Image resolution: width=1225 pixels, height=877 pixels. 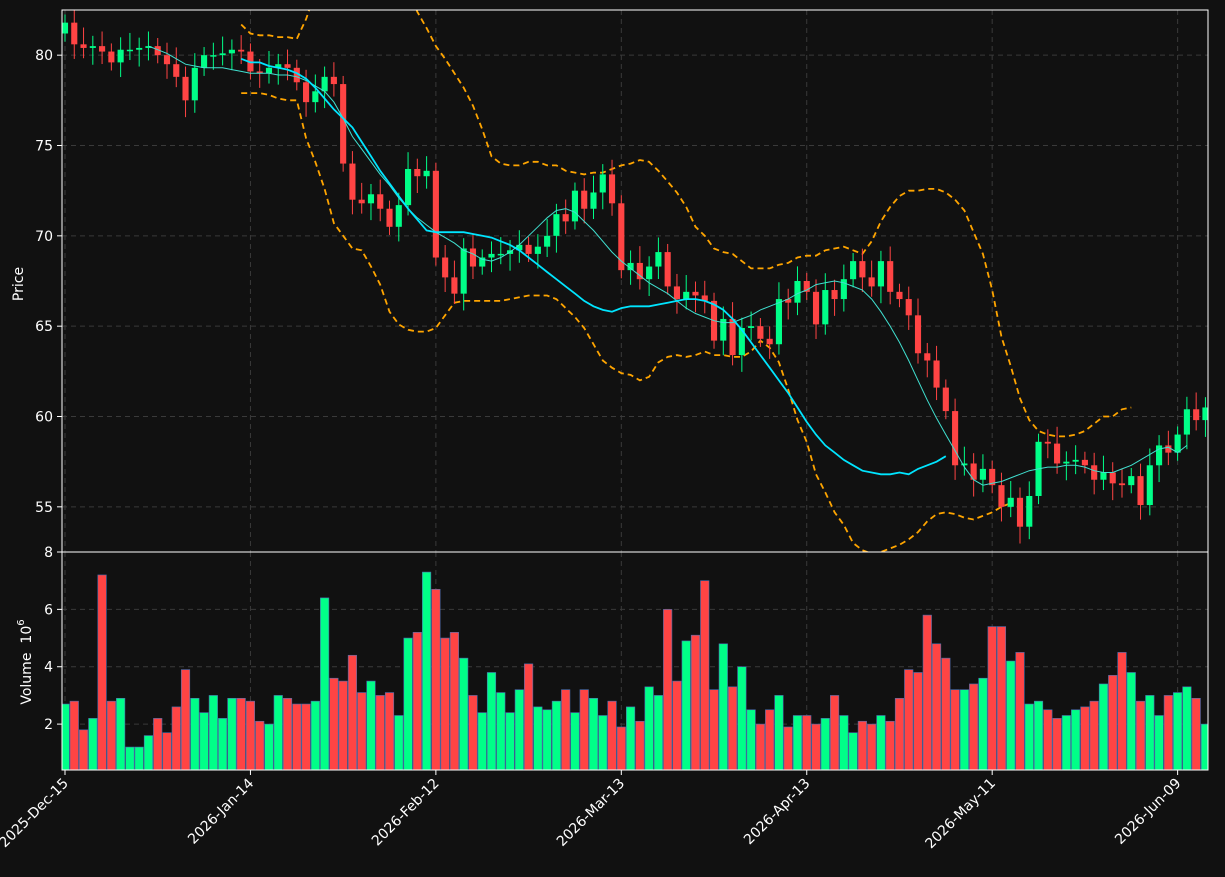 I want to click on price-tick-label: 55, so click(x=44, y=508).